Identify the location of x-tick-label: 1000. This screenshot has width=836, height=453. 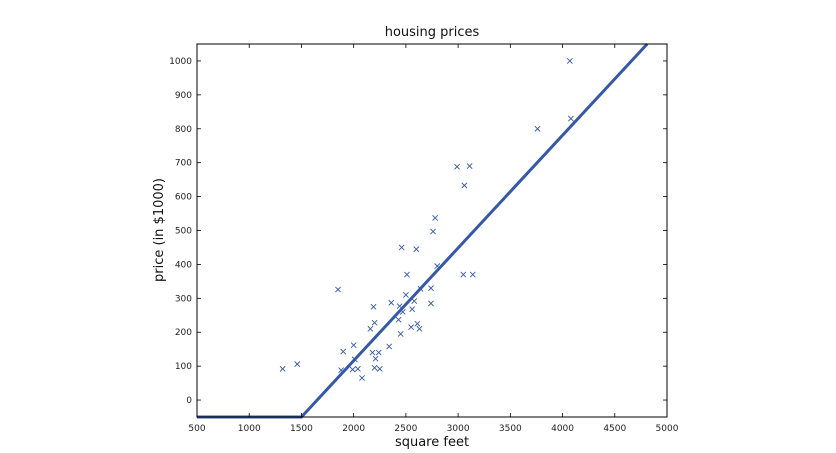
(249, 429).